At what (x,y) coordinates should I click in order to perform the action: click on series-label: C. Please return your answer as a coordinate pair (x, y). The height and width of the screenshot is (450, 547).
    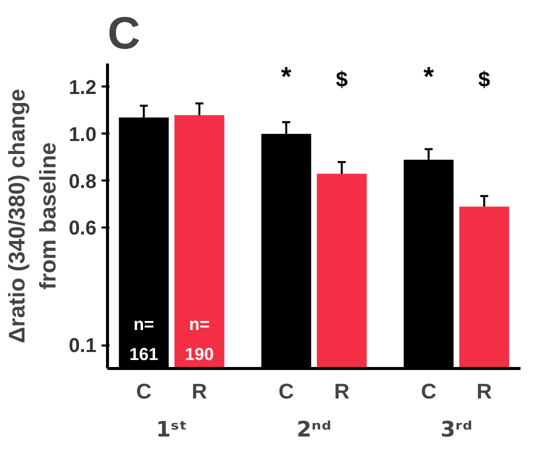
    Looking at the image, I should click on (144, 392).